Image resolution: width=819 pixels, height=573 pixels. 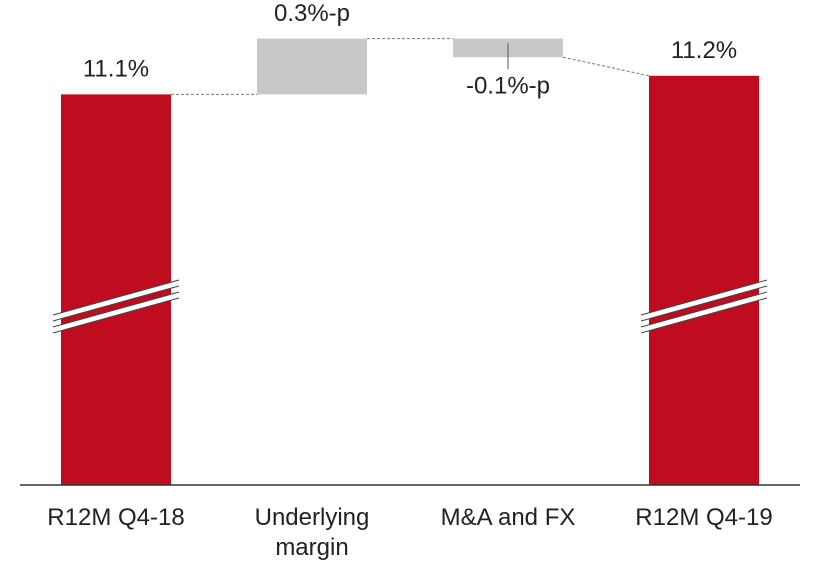 What do you see at coordinates (116, 517) in the screenshot?
I see `x-tick-label: R12M Q4-18` at bounding box center [116, 517].